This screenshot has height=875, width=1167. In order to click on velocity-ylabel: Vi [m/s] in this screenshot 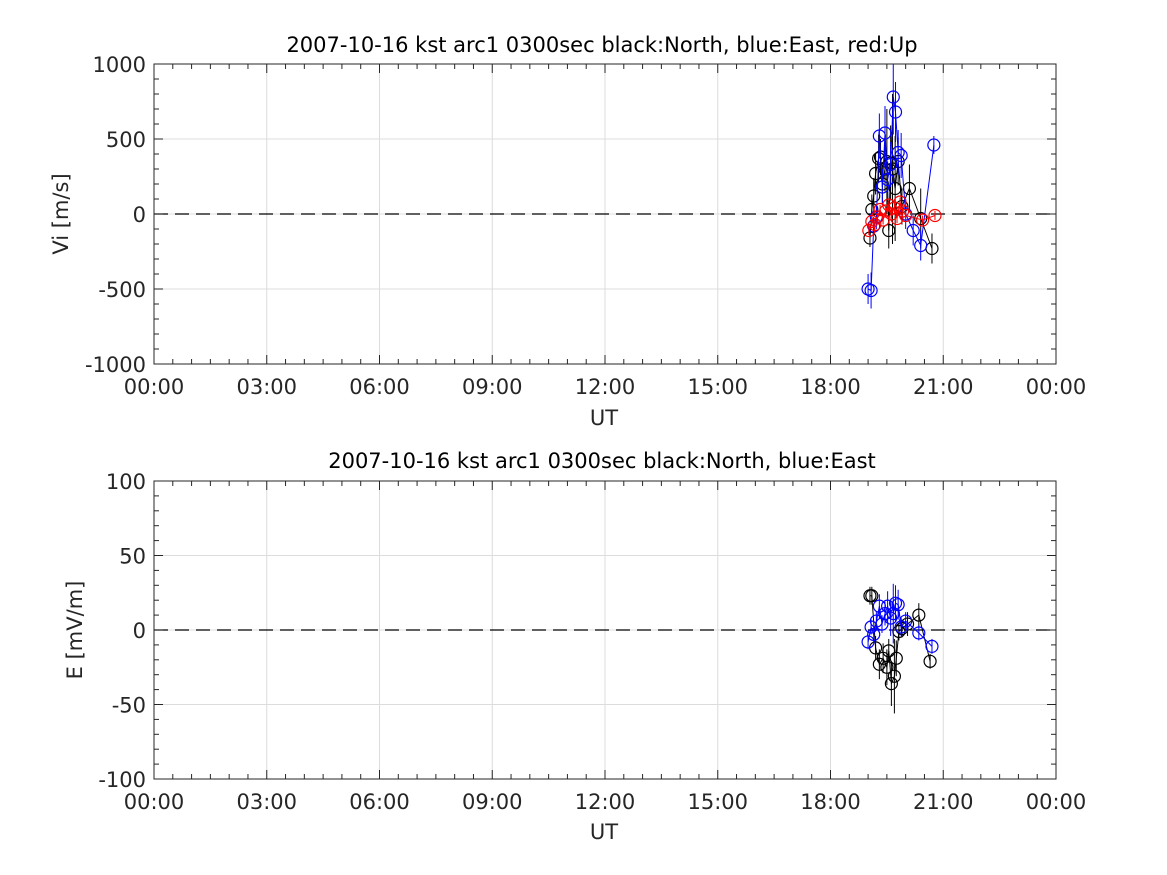, I will do `click(61, 213)`.